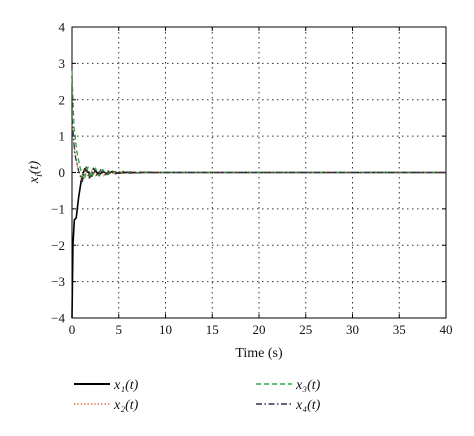  What do you see at coordinates (39, 175) in the screenshot?
I see `y-axis-label-sub: i` at bounding box center [39, 175].